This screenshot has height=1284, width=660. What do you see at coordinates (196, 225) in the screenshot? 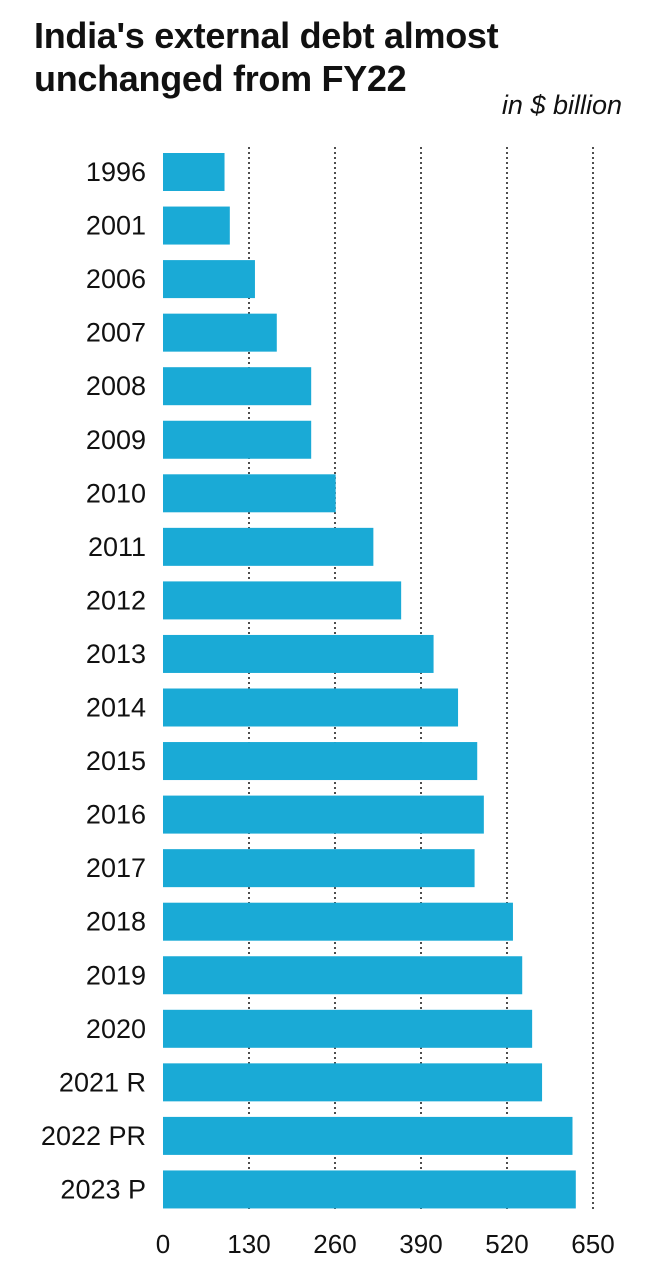
I see `bar-2001` at bounding box center [196, 225].